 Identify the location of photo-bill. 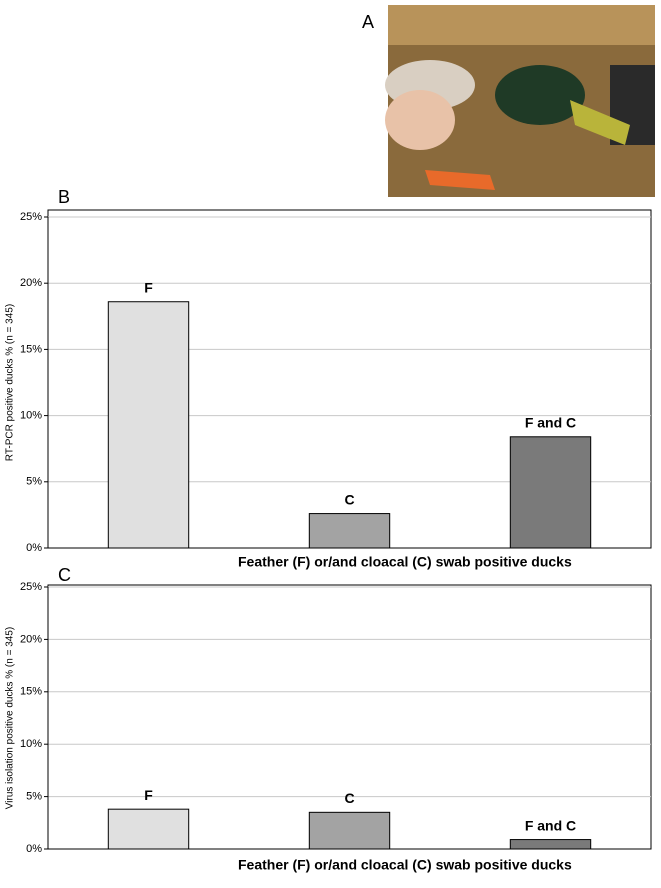
(600, 122).